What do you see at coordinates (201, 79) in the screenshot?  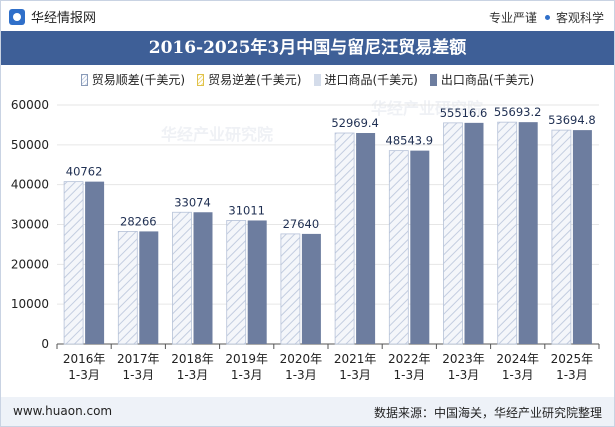 I see `legend-swatch-deficit` at bounding box center [201, 79].